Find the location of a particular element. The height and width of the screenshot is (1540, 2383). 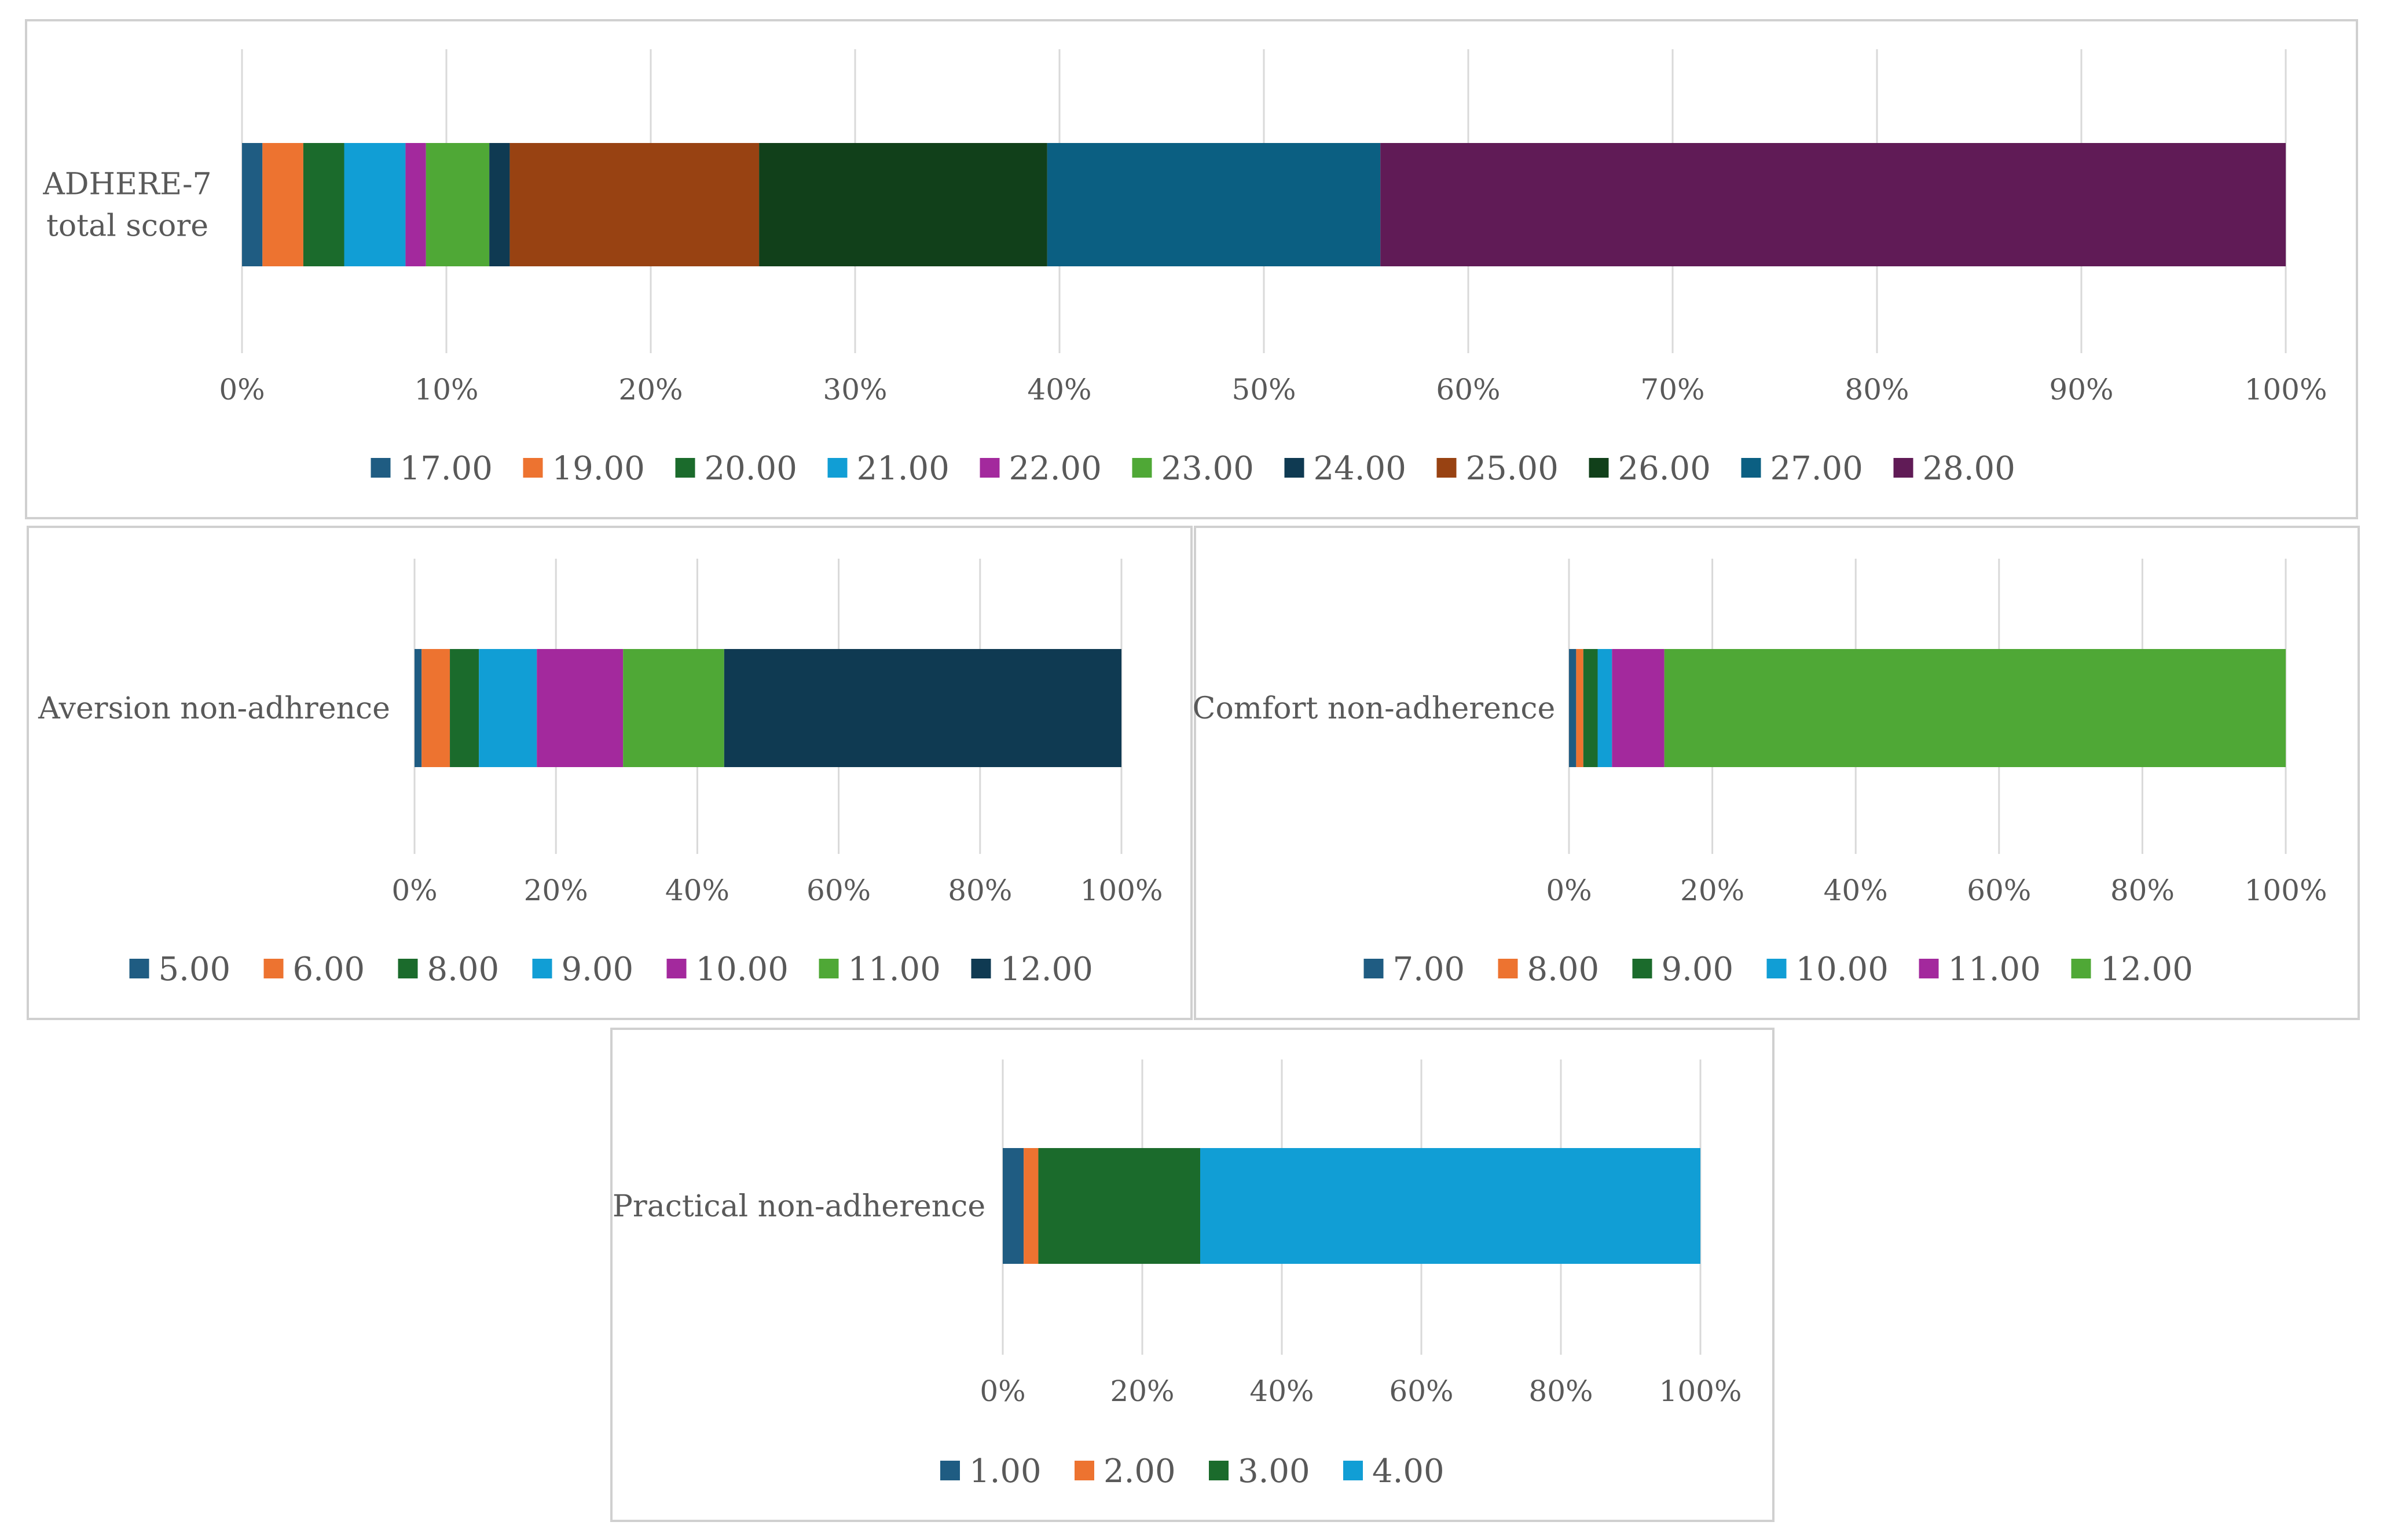

category-label: Comfort non-adherence is located at coordinates (1374, 708).